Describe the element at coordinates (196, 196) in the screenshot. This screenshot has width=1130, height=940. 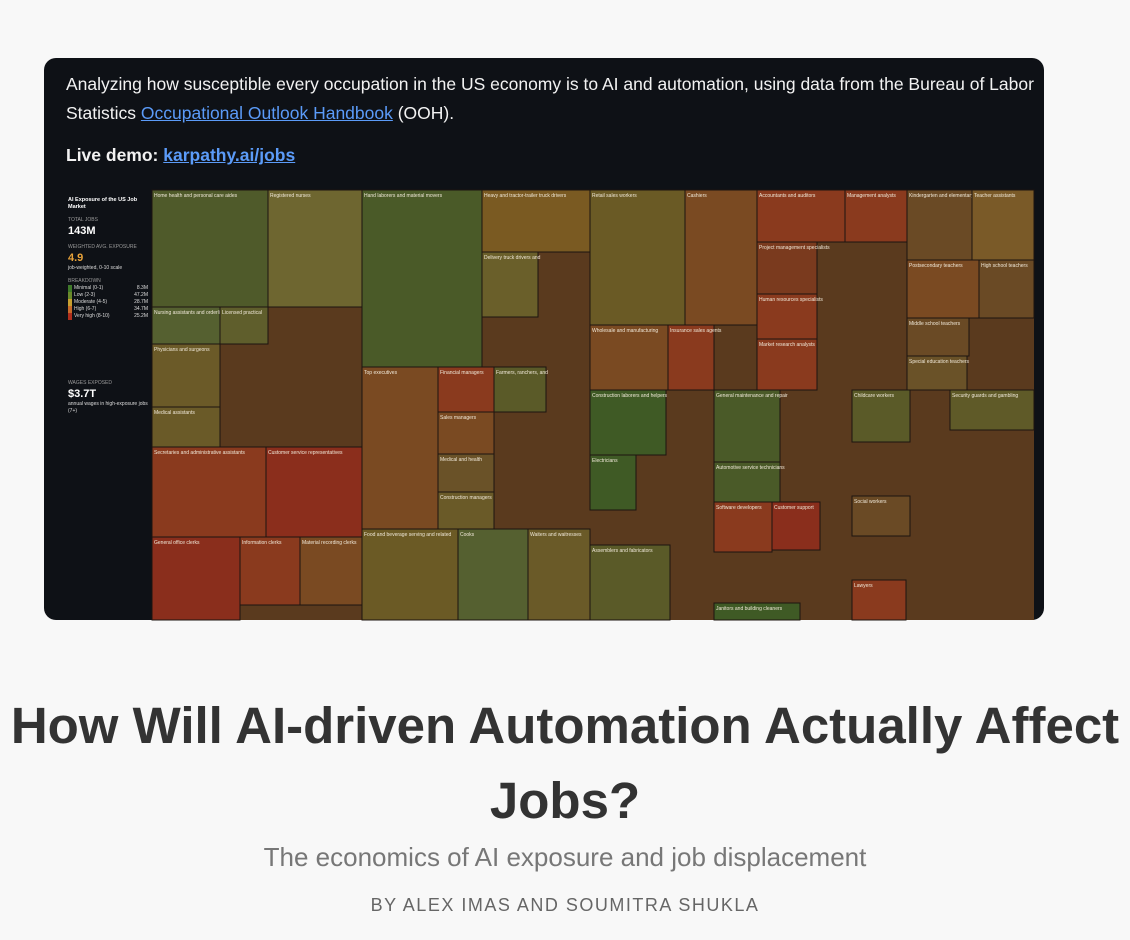
I see `tile-label: Home health and personal care aides` at that location.